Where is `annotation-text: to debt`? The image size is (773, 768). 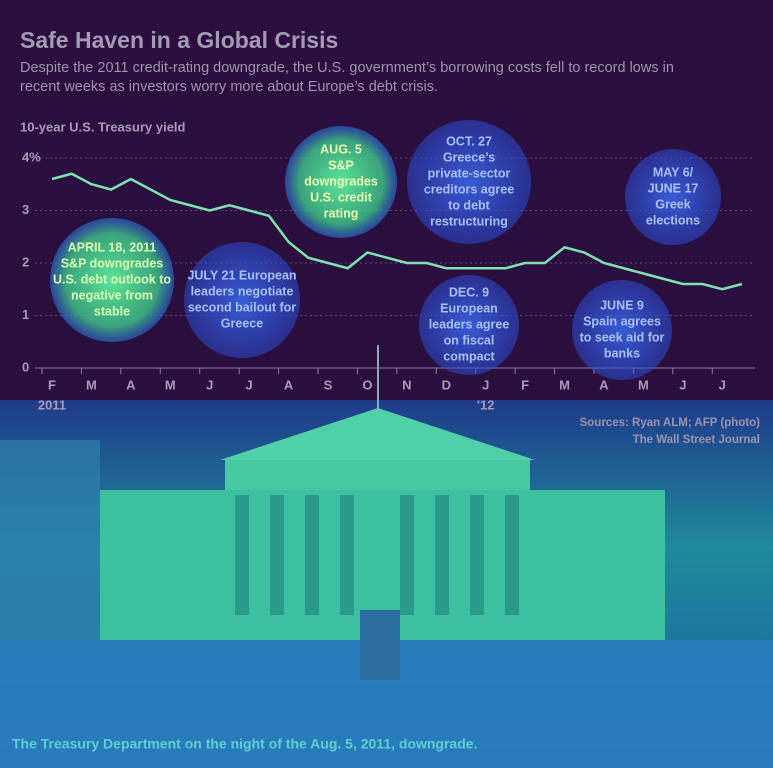 annotation-text: to debt is located at coordinates (469, 205).